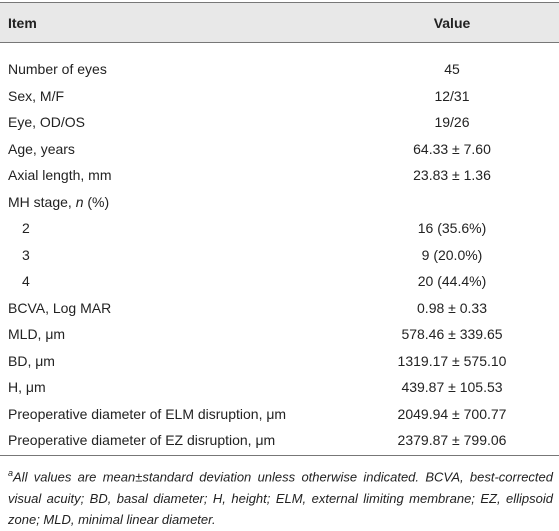  I want to click on table-row: BD, μm 1319.17 ± 575.10, so click(279, 361).